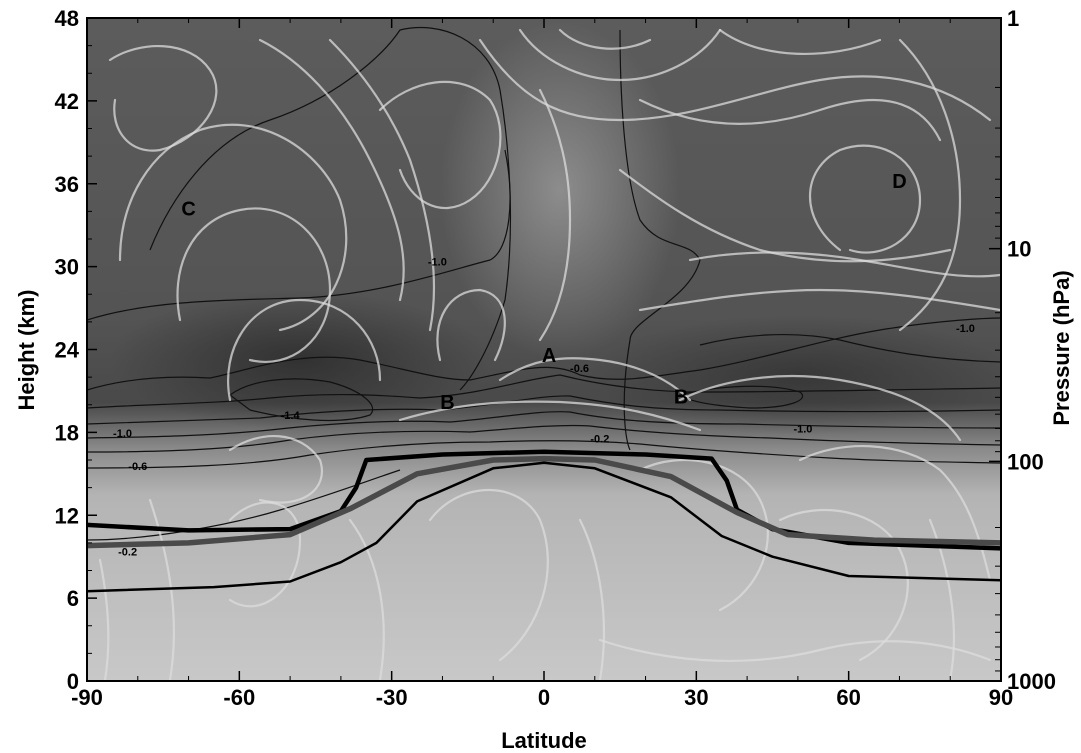 The height and width of the screenshot is (753, 1081). What do you see at coordinates (560, 190) in the screenshot?
I see `light-region-center` at bounding box center [560, 190].